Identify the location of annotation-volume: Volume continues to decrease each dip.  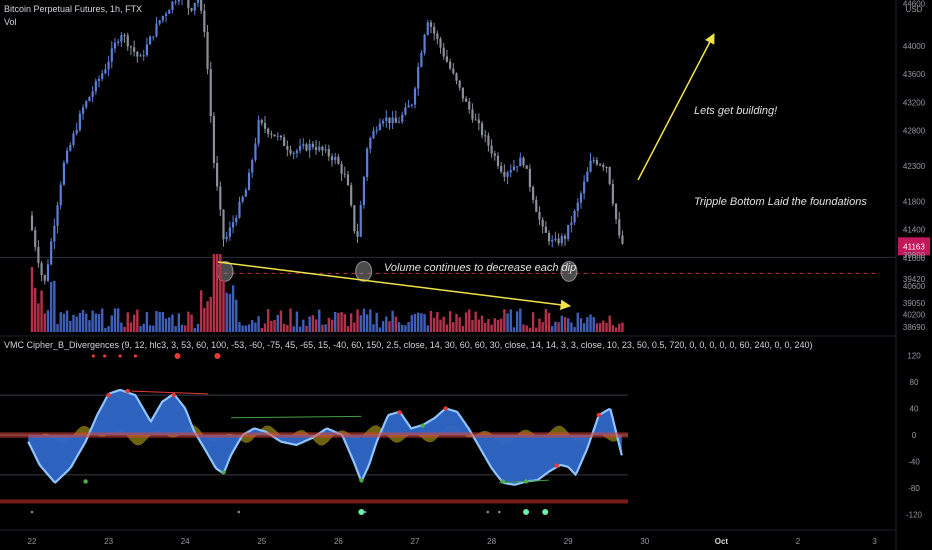
(480, 268).